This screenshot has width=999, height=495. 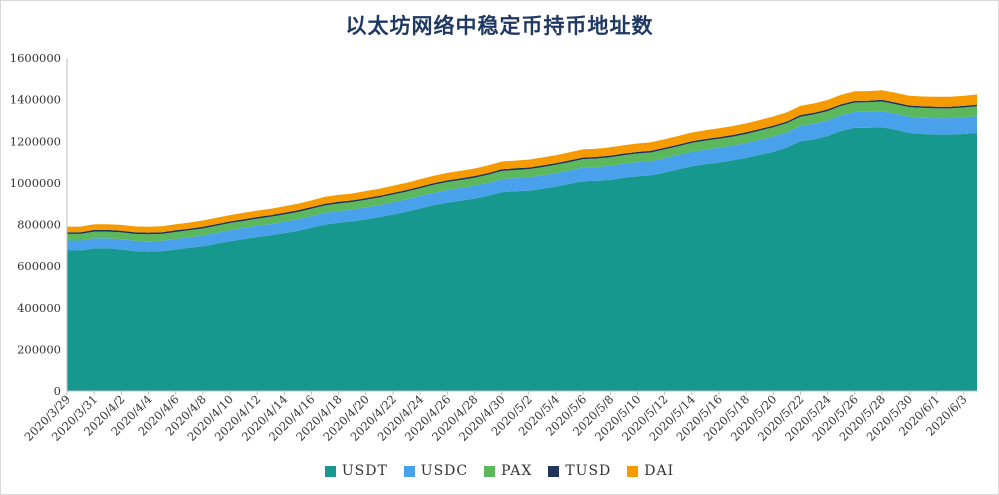 I want to click on y-tick-label: 1000000, so click(x=35, y=183).